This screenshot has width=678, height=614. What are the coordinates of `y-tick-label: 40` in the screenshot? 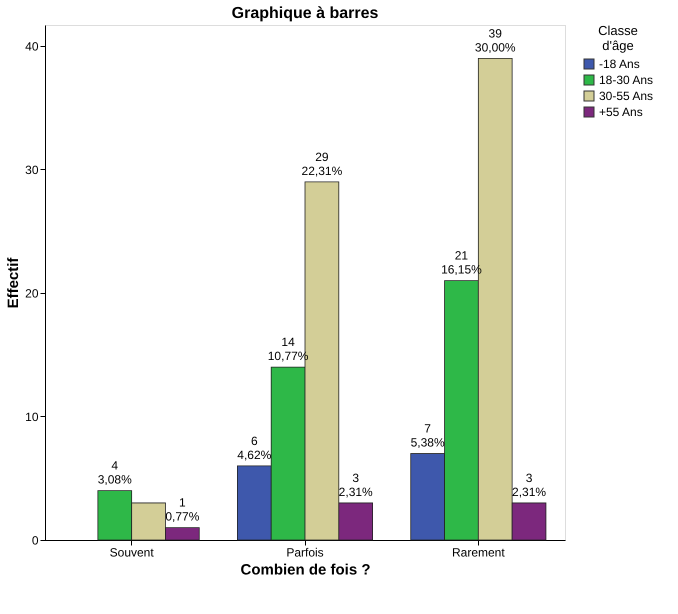 It's located at (32, 46).